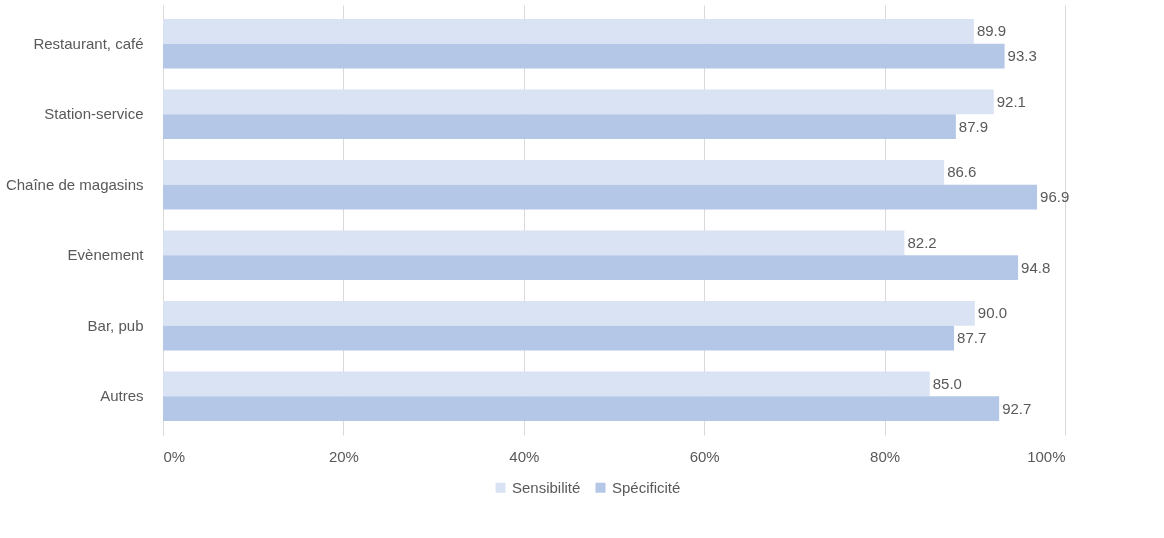 This screenshot has height=538, width=1164. I want to click on y-tick-label: Station-service, so click(94, 114).